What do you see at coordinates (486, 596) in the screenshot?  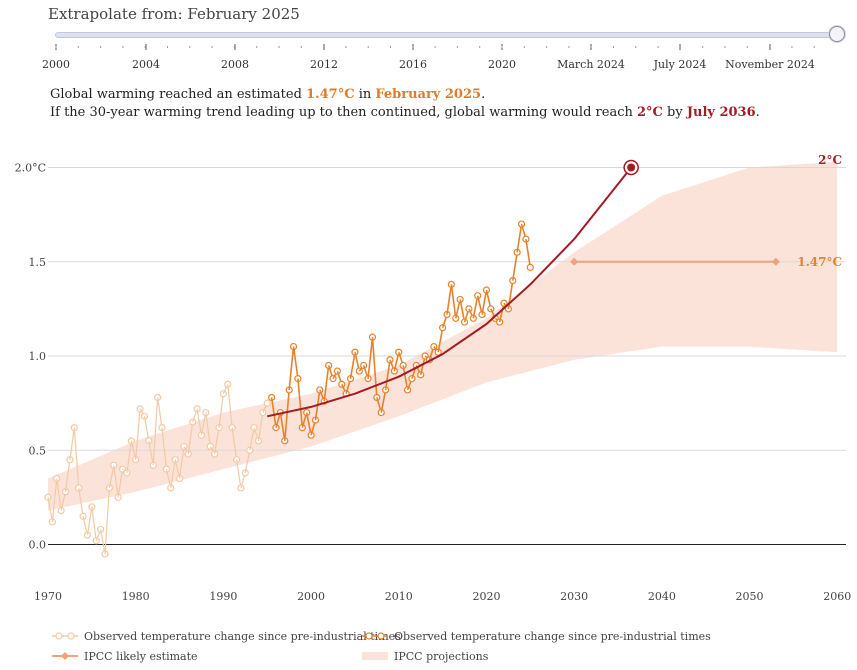 I see `x-tick-label: 2020` at bounding box center [486, 596].